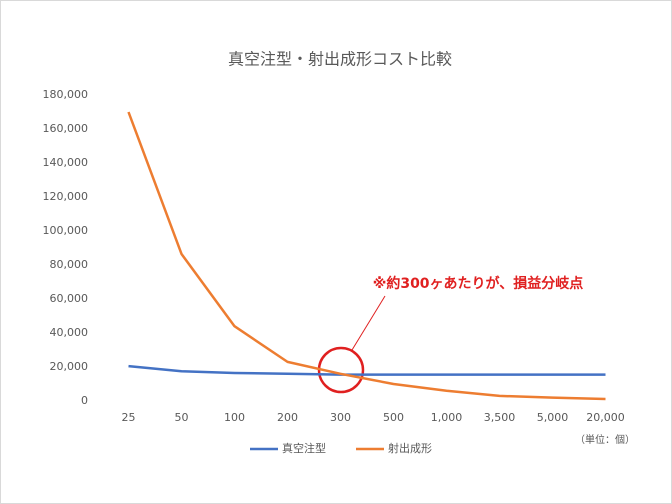 The width and height of the screenshot is (672, 504). Describe the element at coordinates (182, 417) in the screenshot. I see `x-tick-label: 50` at that location.